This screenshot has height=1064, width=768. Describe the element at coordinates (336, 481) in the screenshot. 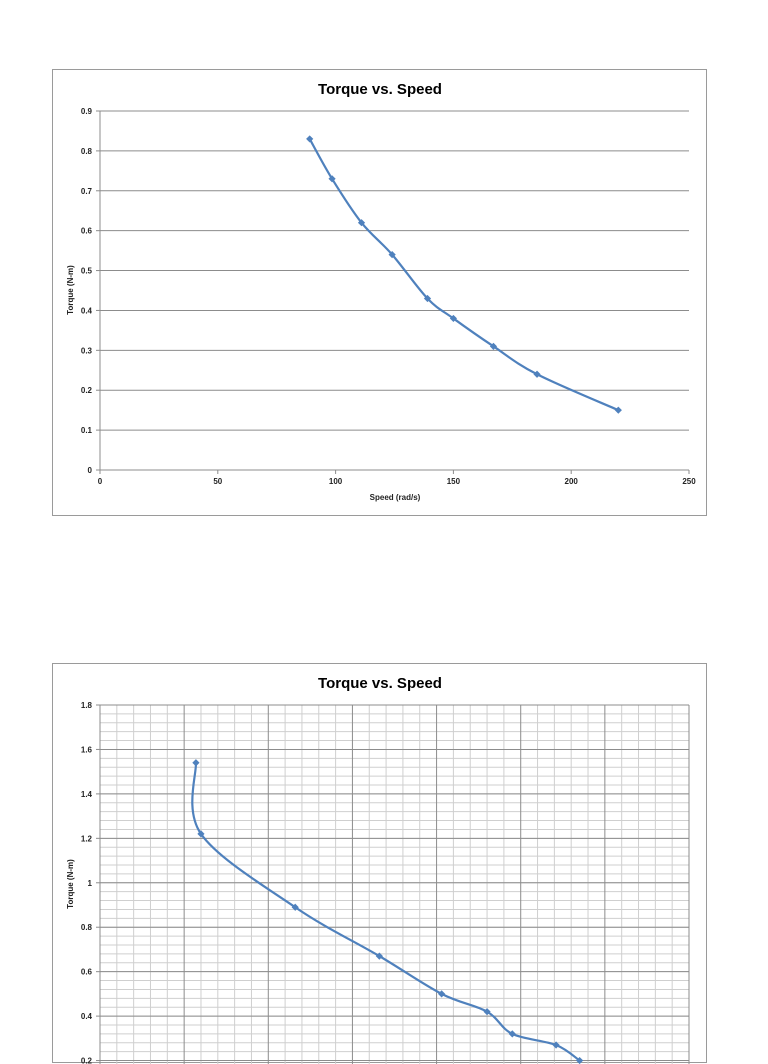

I see `chart1-x-tick-label: 100` at that location.